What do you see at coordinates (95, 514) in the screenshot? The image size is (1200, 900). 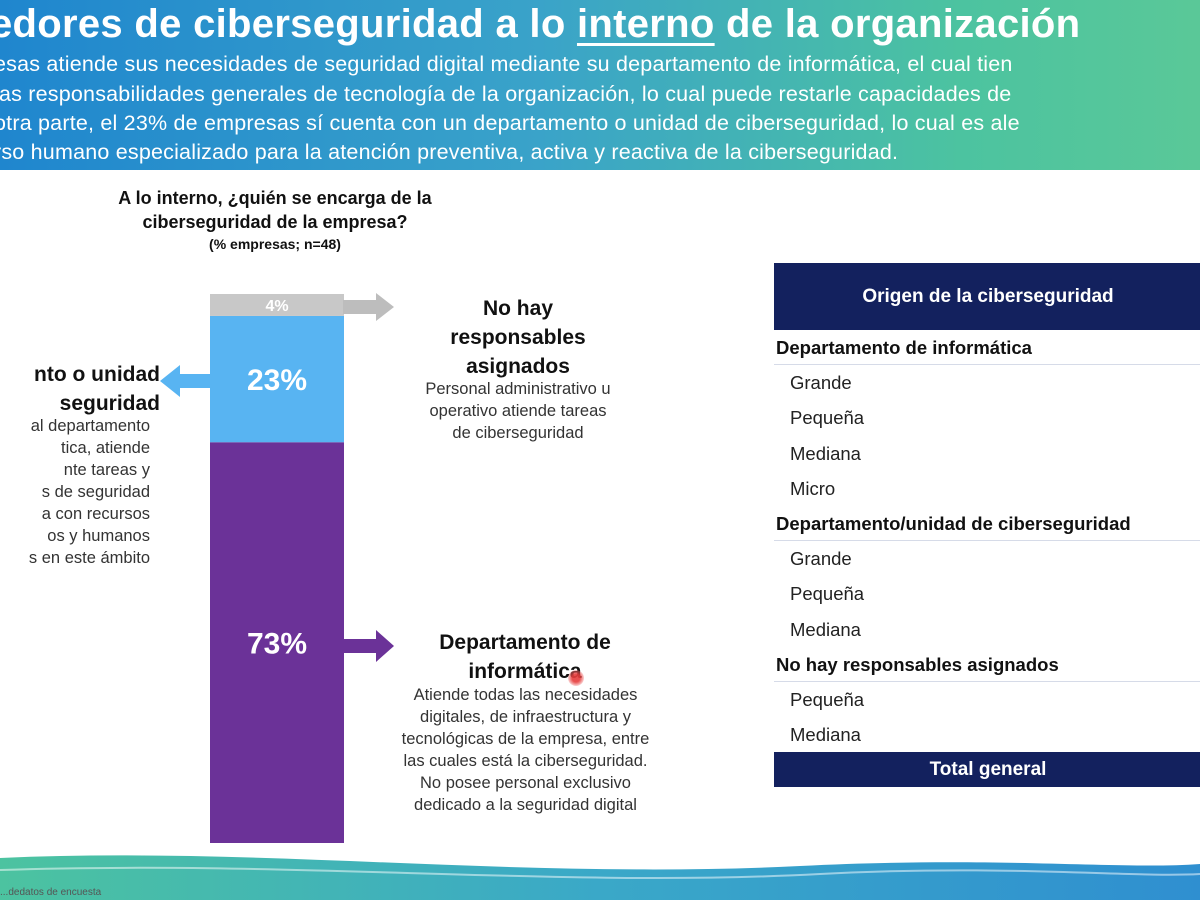 I see `annotation-desc-line: a con recursos` at bounding box center [95, 514].